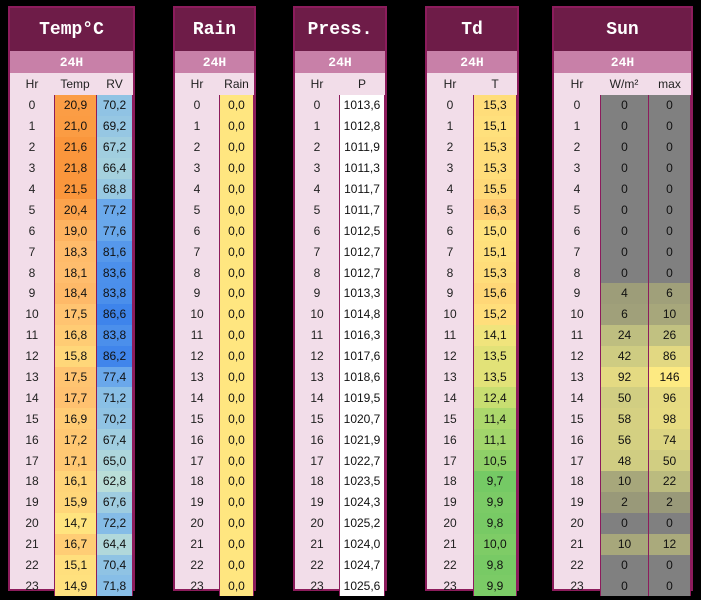 Image resolution: width=701 pixels, height=600 pixels. Describe the element at coordinates (214, 523) in the screenshot. I see `table-row: 20 0,0` at that location.